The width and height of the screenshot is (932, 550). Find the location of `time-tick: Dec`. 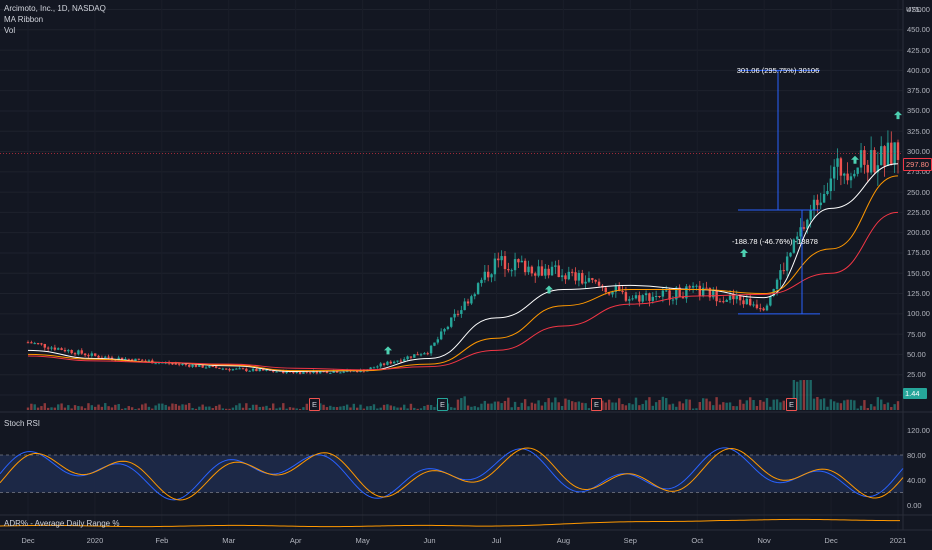

time-tick: Dec is located at coordinates (28, 540).